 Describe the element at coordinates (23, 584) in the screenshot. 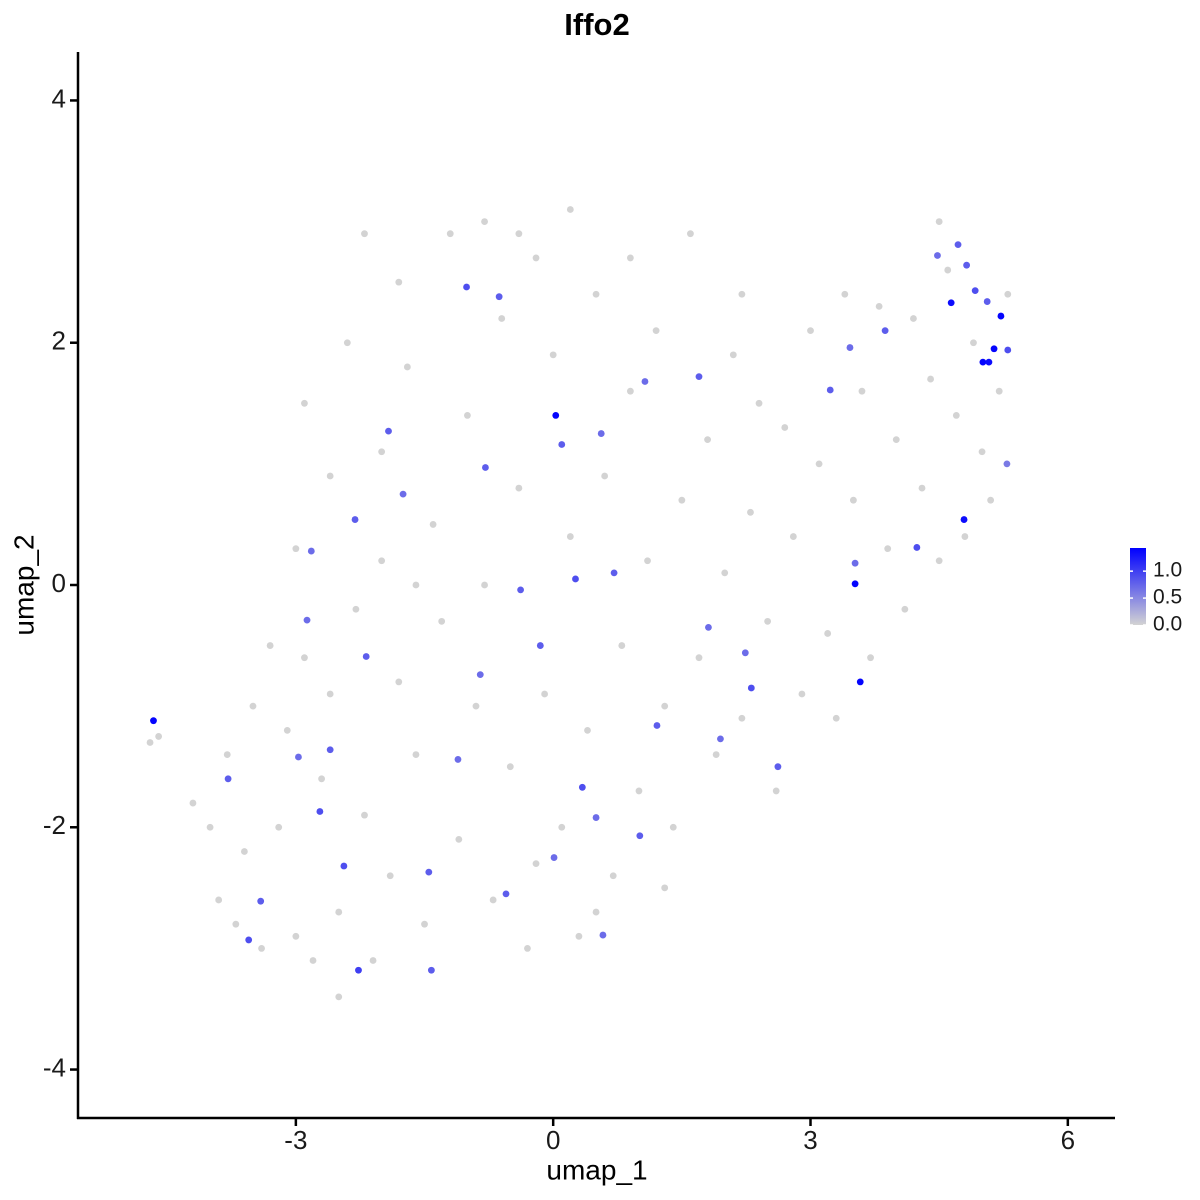

I see `y-axis-title: umap_2` at that location.